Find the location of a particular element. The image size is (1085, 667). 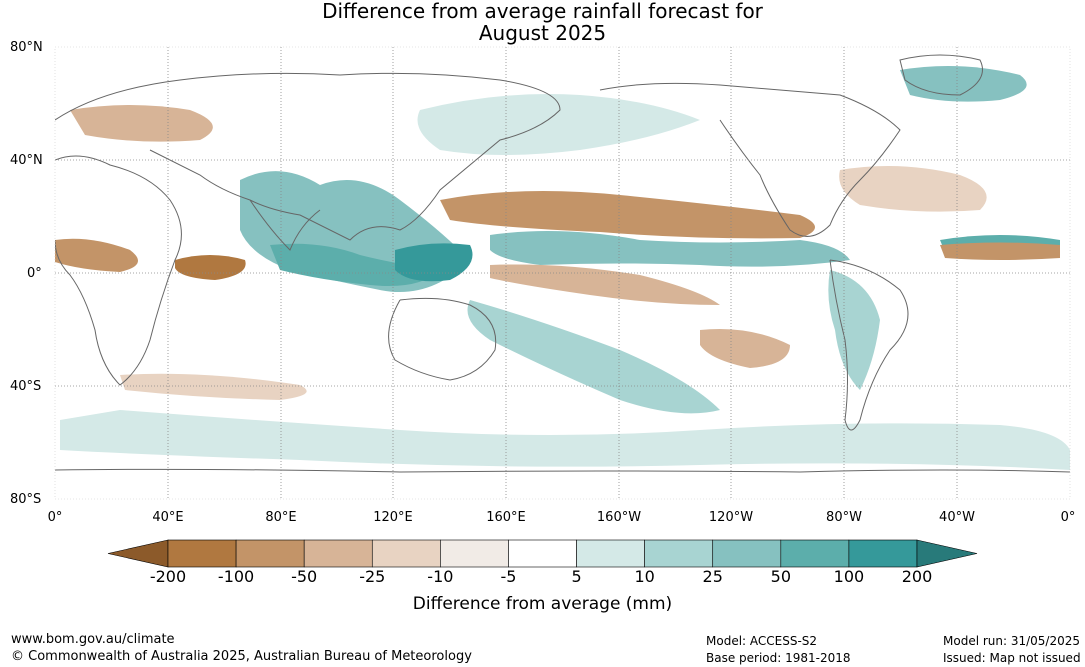

footer-model-run: Model run: 31/05/2025 is located at coordinates (1012, 641).